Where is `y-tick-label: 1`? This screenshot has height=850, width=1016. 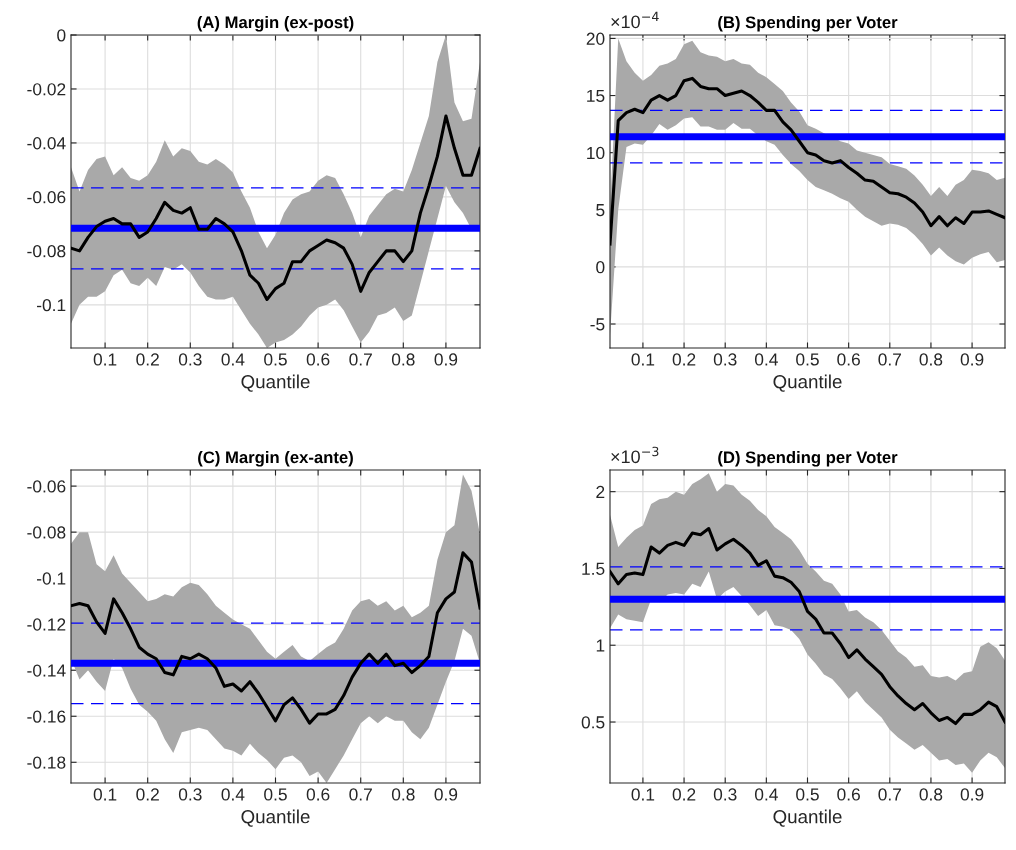
y-tick-label: 1 is located at coordinates (600, 645).